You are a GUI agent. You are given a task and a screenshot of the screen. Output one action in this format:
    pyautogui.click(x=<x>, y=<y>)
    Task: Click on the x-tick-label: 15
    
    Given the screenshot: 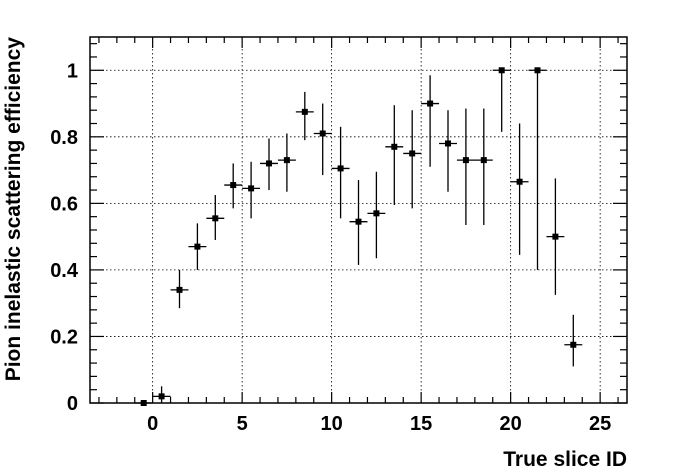 What is the action you would take?
    pyautogui.click(x=421, y=424)
    